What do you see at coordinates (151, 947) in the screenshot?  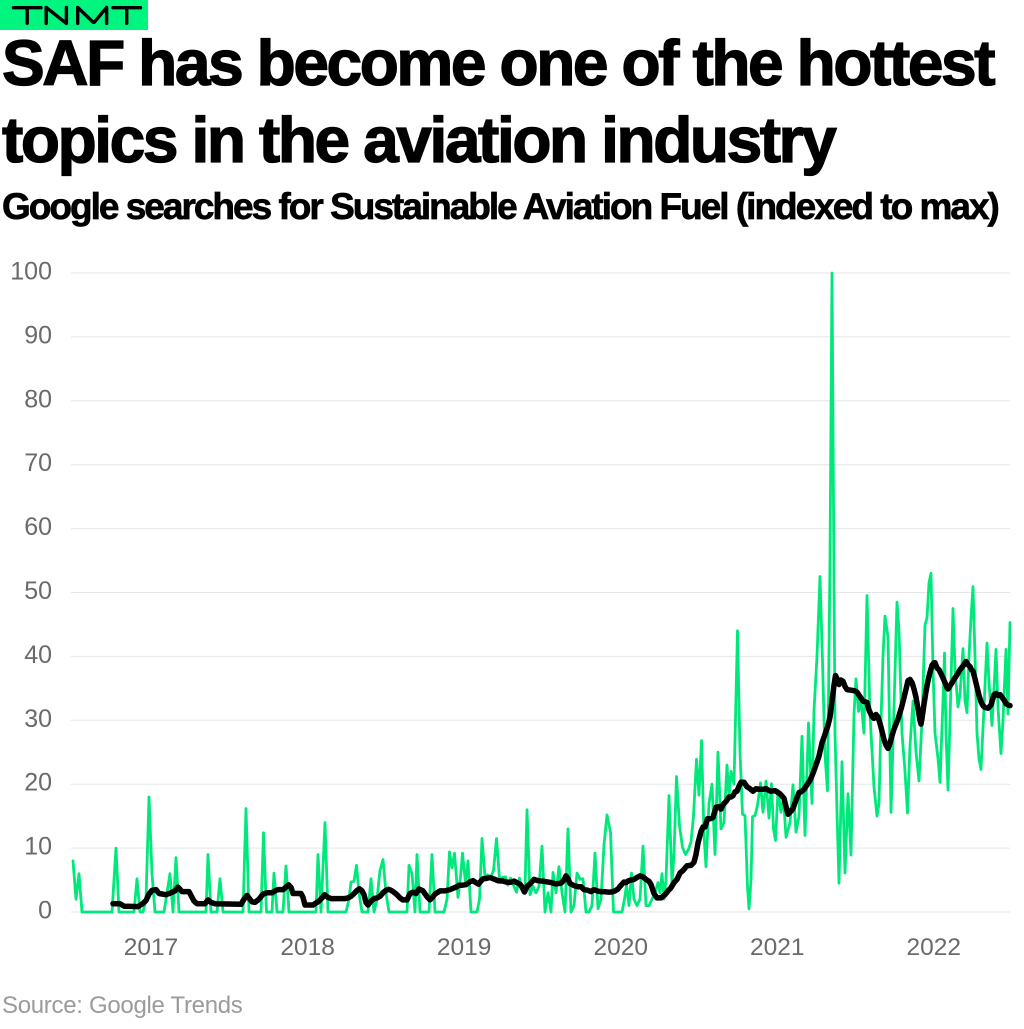 I see `svg-text: 2017` at bounding box center [151, 947].